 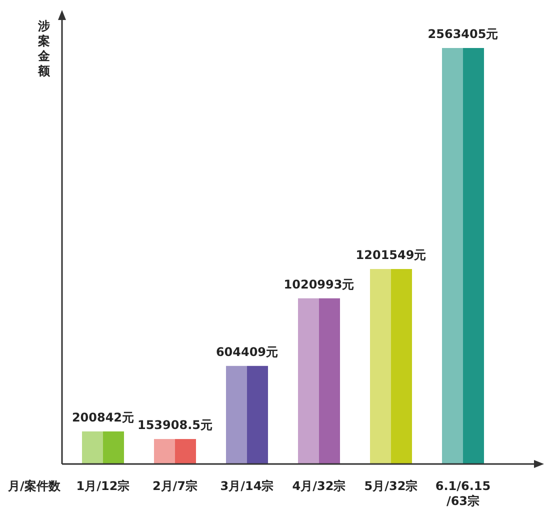 What do you see at coordinates (103, 486) in the screenshot?
I see `x-tick-label: 1月/12宗` at bounding box center [103, 486].